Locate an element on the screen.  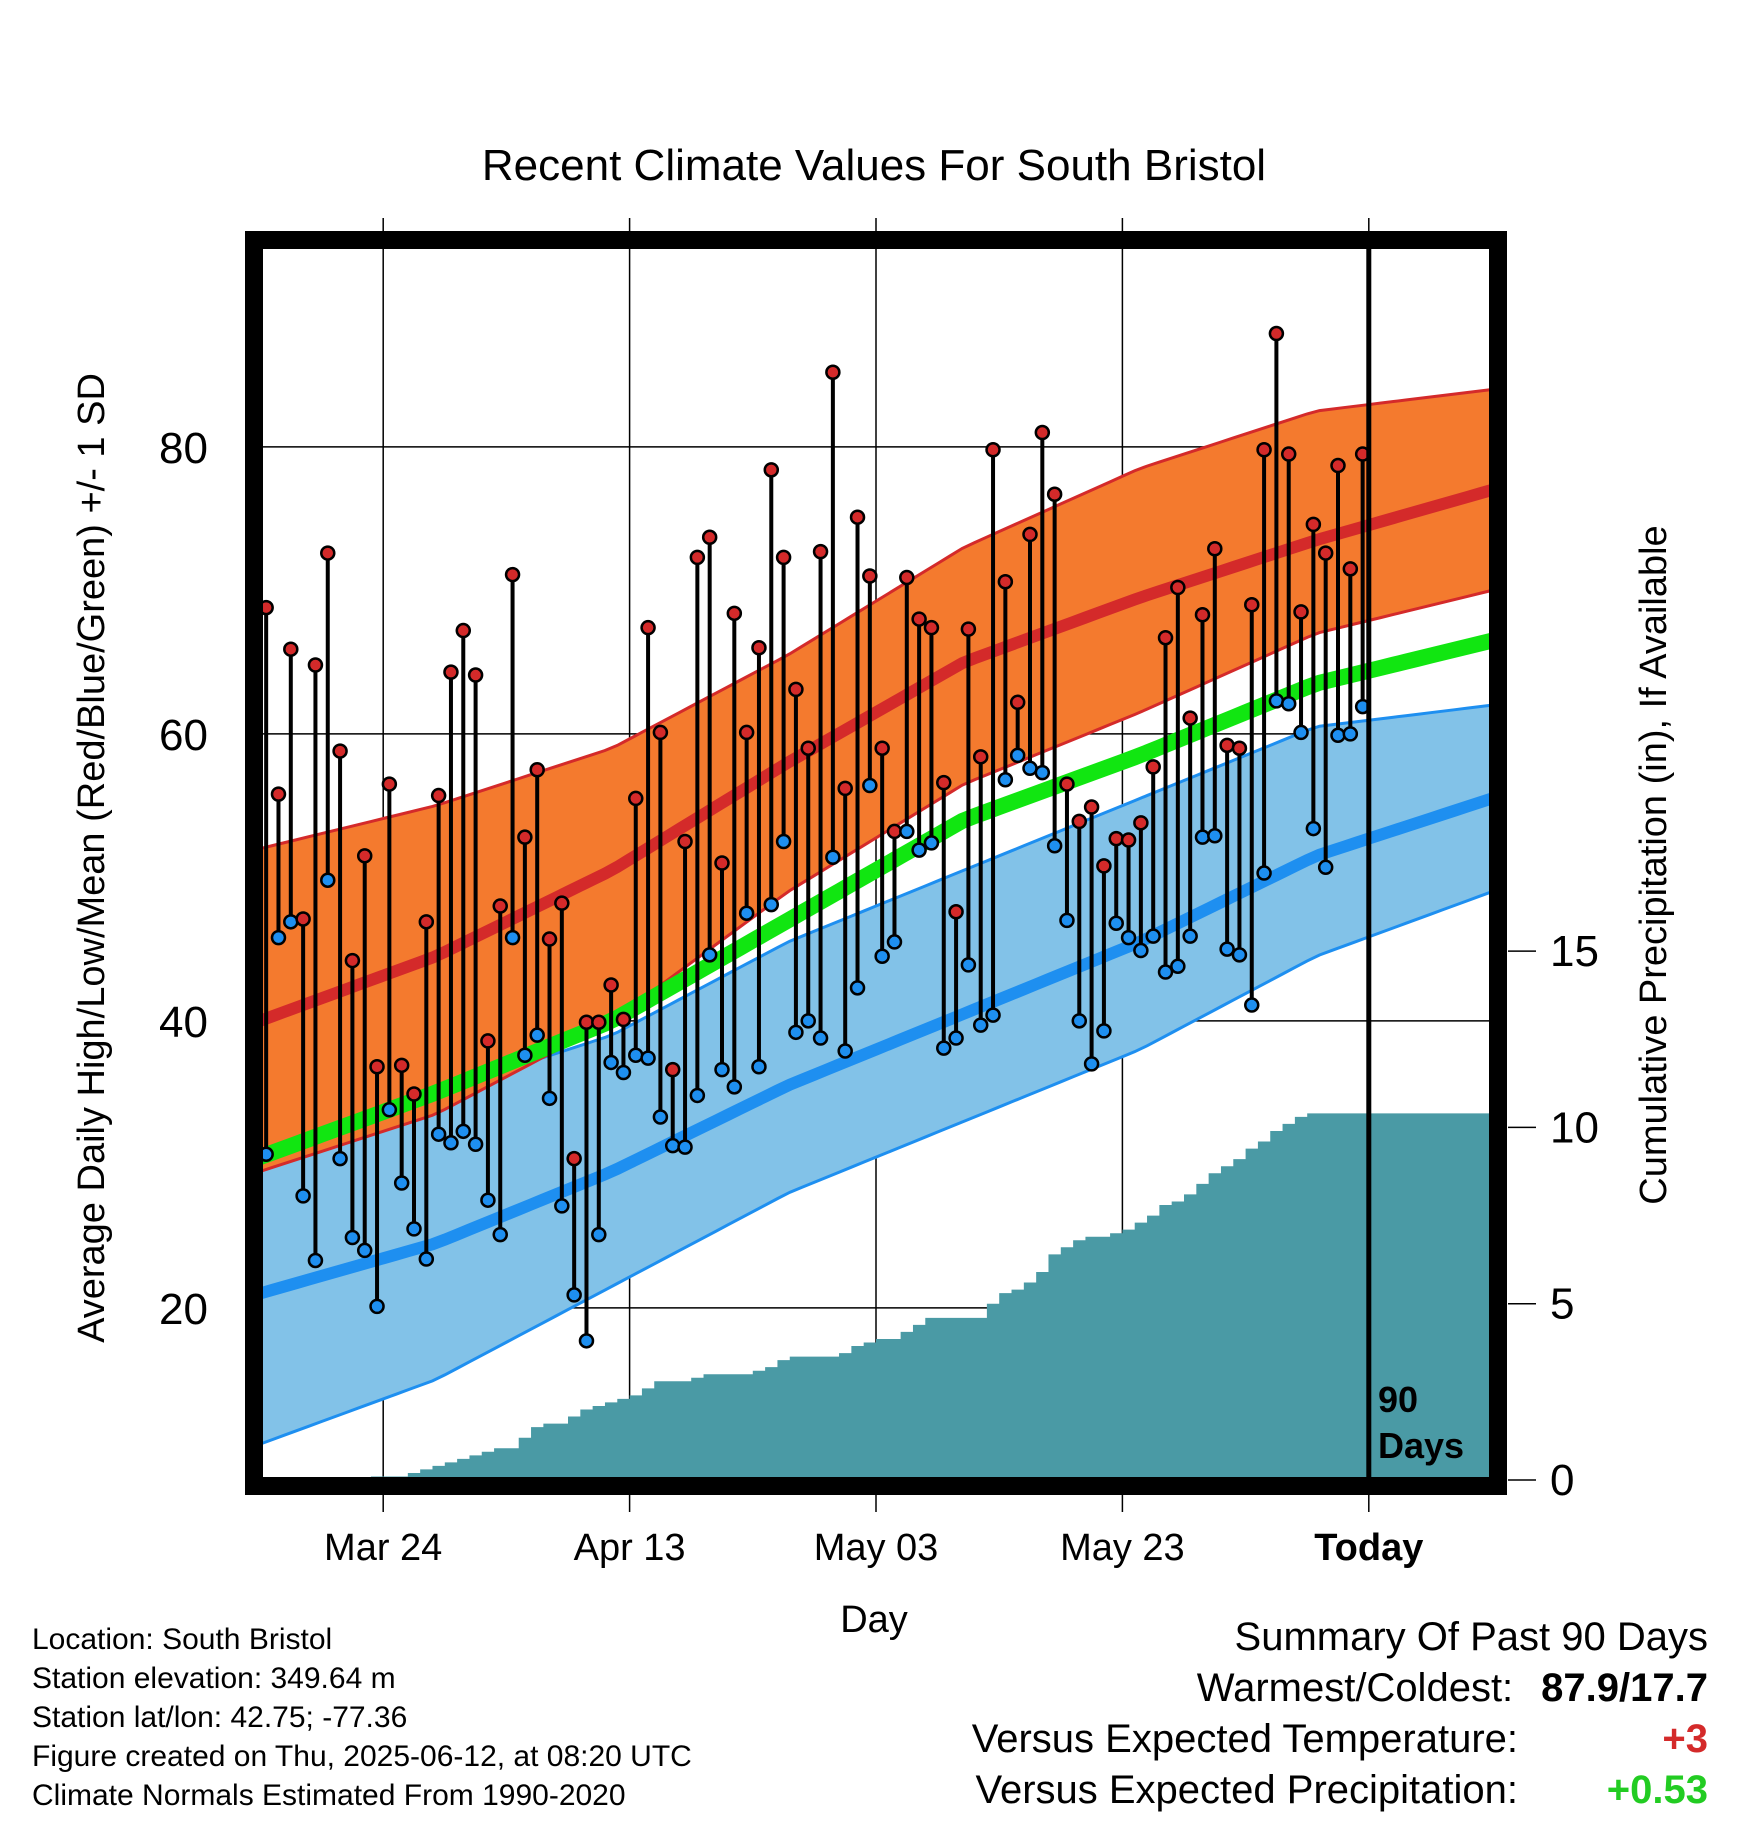
y-tick-label: 60 is located at coordinates (183, 735).